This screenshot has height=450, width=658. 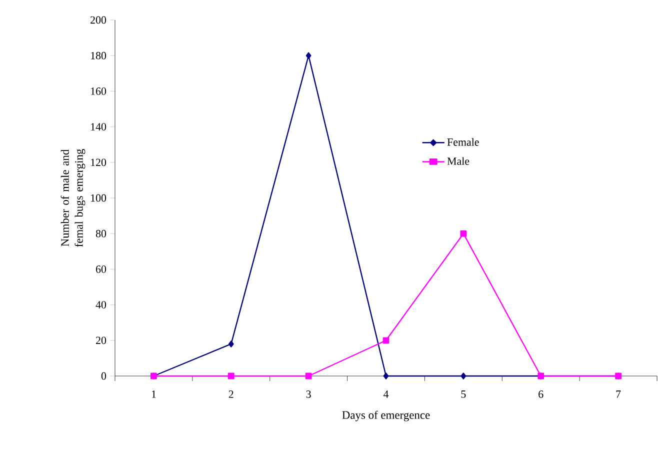 What do you see at coordinates (463, 394) in the screenshot?
I see `x-tick-label: 5` at bounding box center [463, 394].